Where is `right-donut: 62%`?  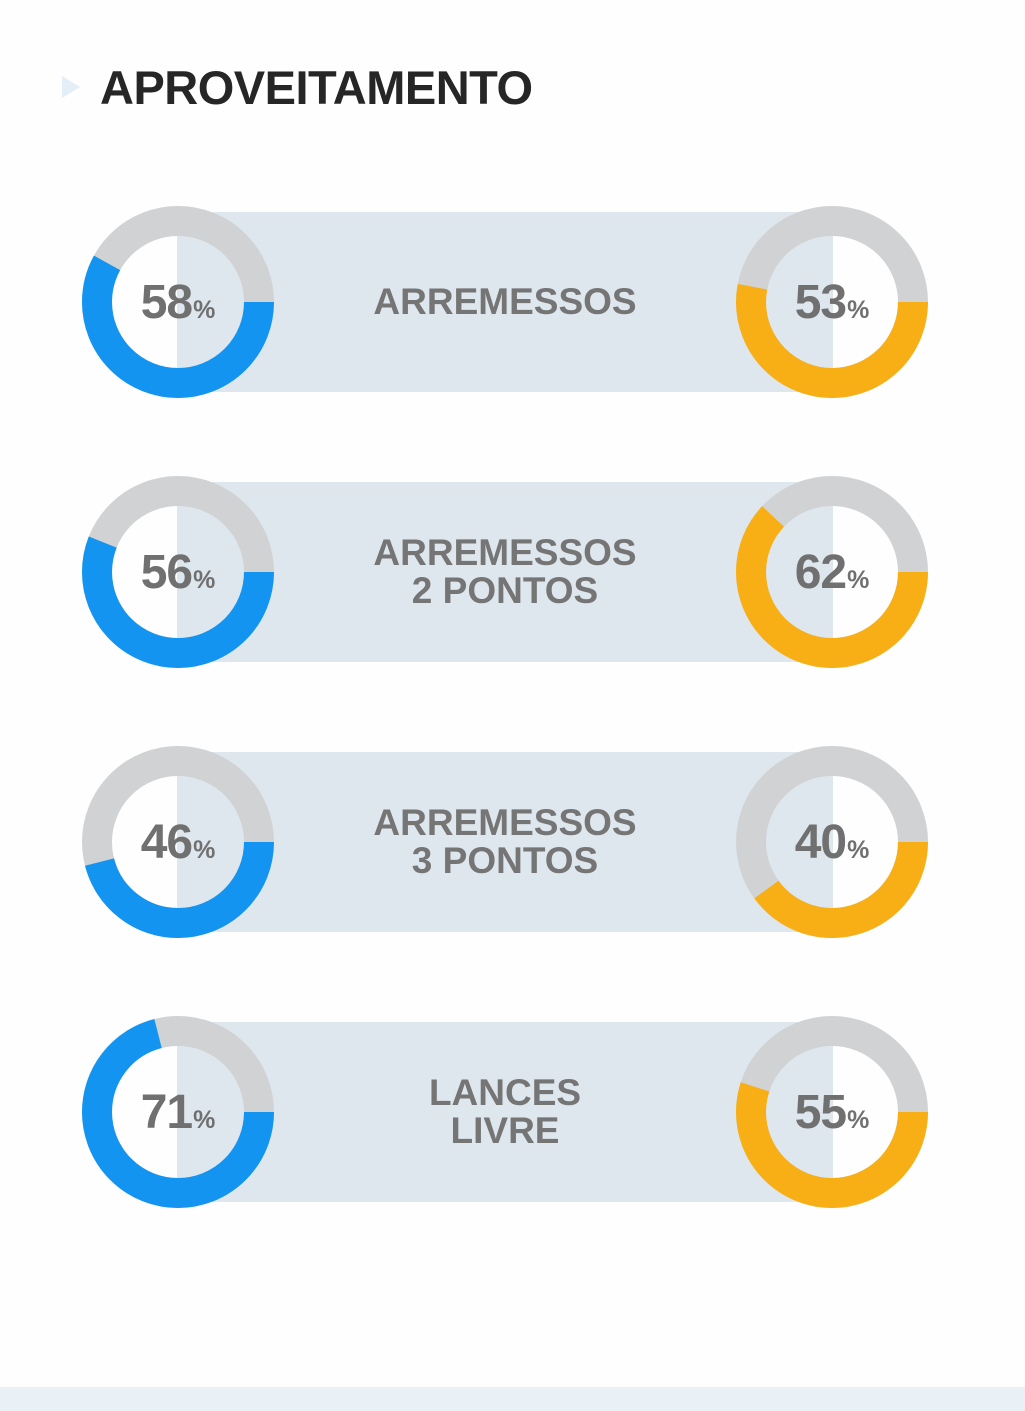
right-donut: 62% is located at coordinates (832, 572).